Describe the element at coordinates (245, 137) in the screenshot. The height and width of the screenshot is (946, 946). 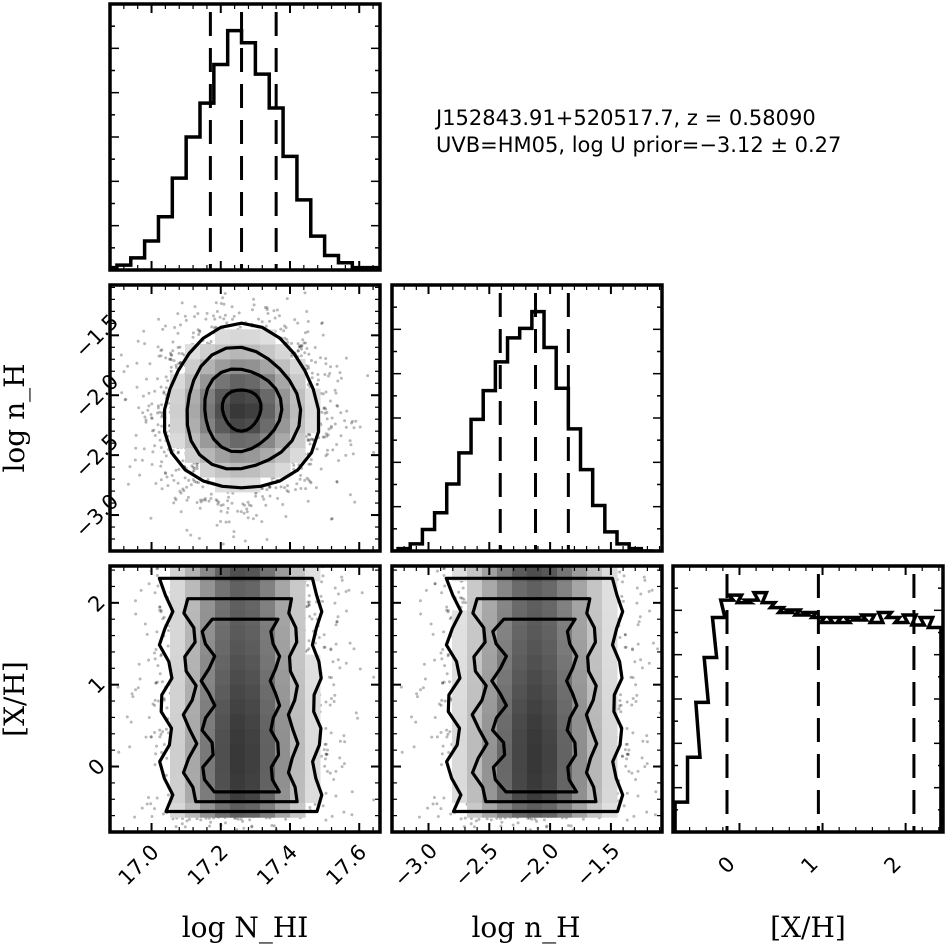
I see `panel-hist-logNHI` at that location.